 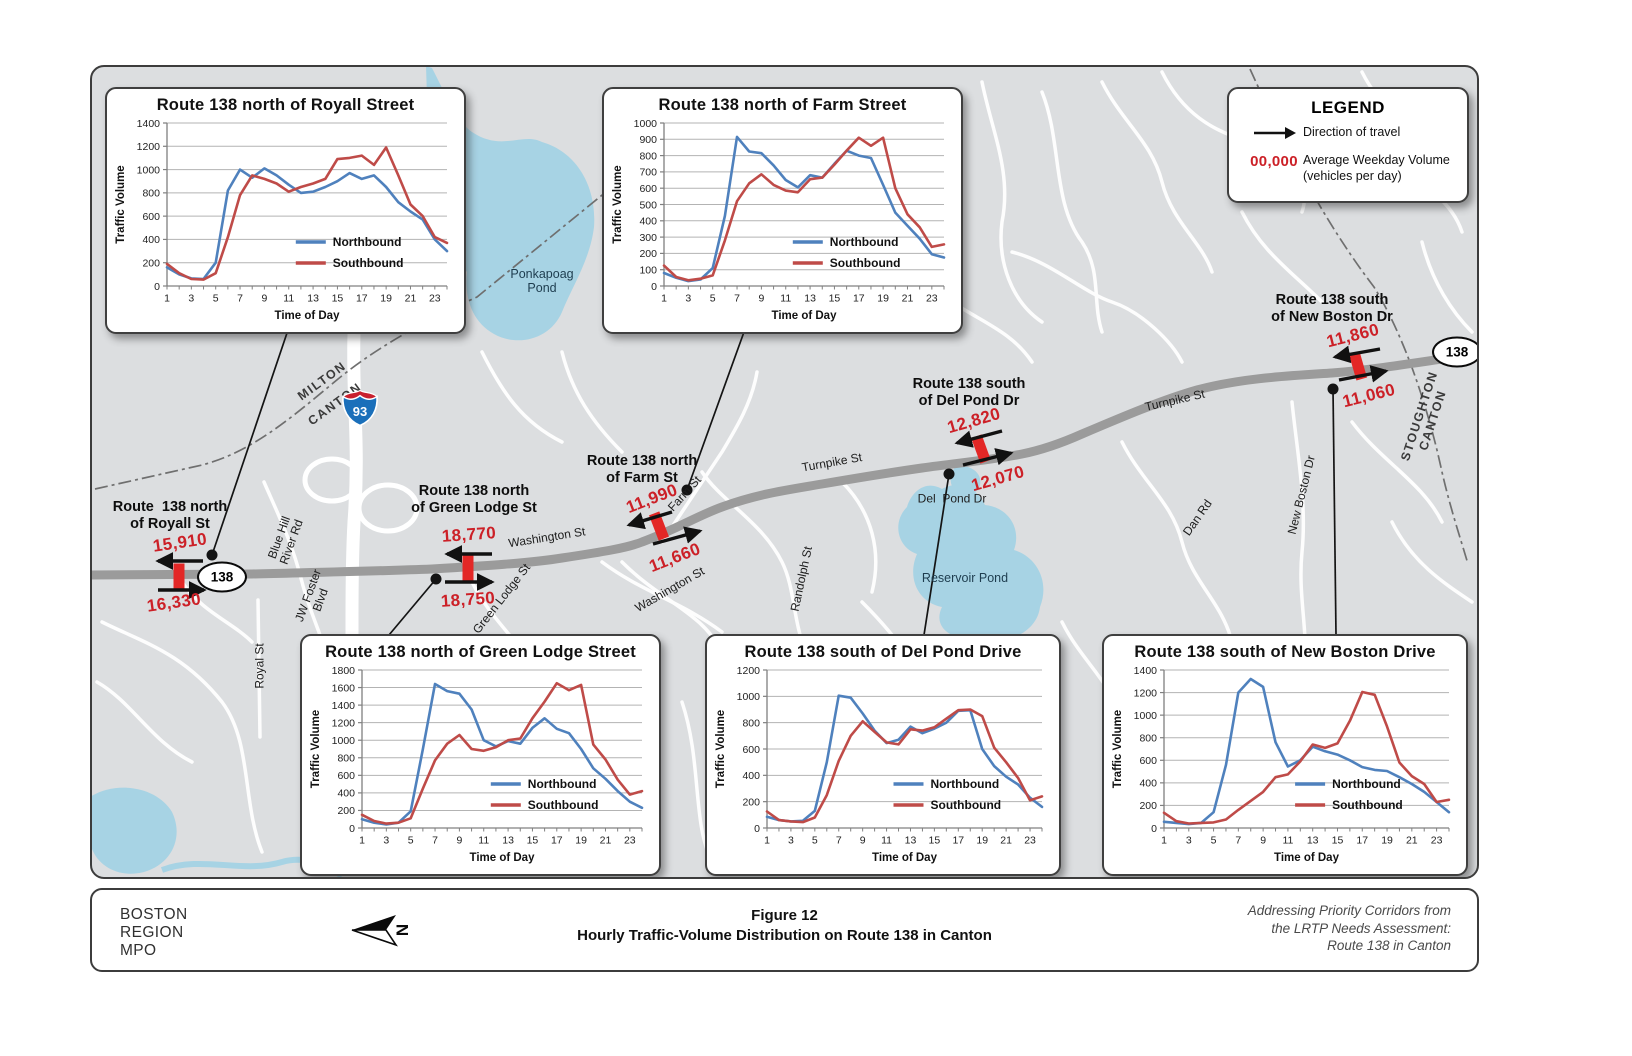 I want to click on svg-text: 1, so click(x=1164, y=841).